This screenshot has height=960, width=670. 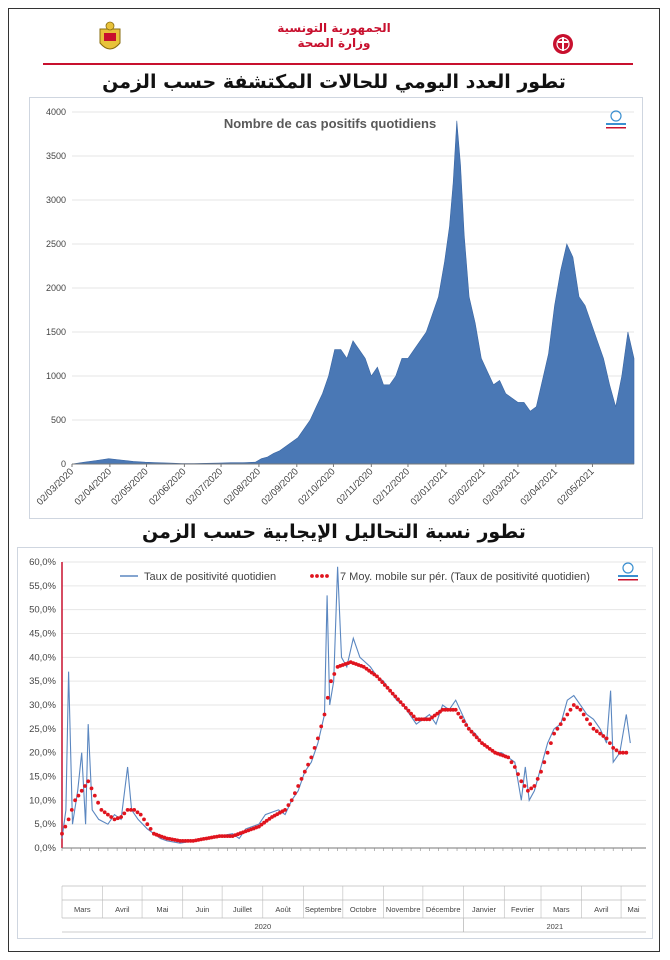 I want to click on chart1-y-tick: 3500, so click(x=56, y=156).